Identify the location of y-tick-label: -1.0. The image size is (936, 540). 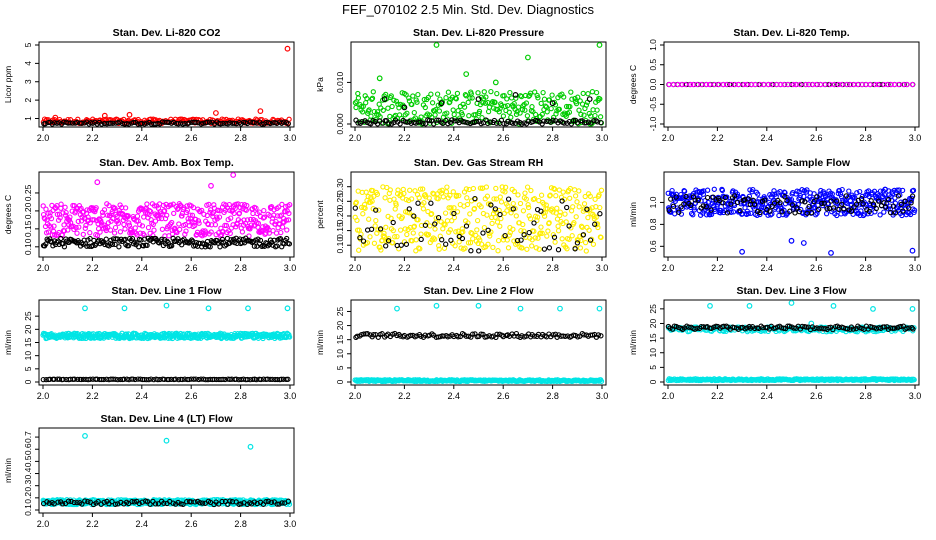
(653, 123).